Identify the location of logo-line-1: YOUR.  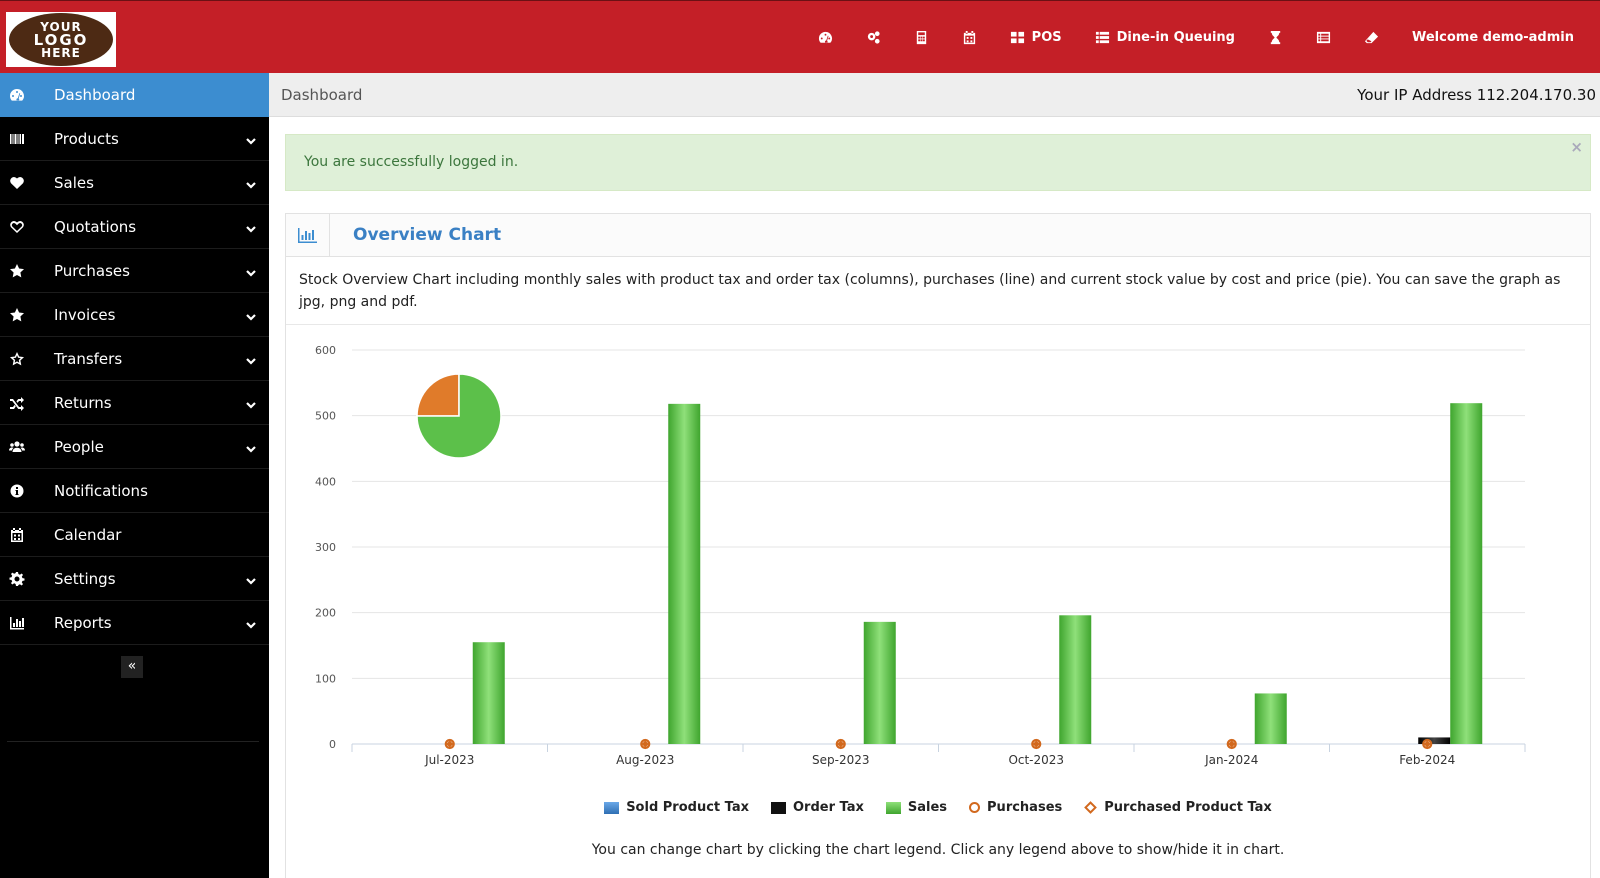
(61, 27).